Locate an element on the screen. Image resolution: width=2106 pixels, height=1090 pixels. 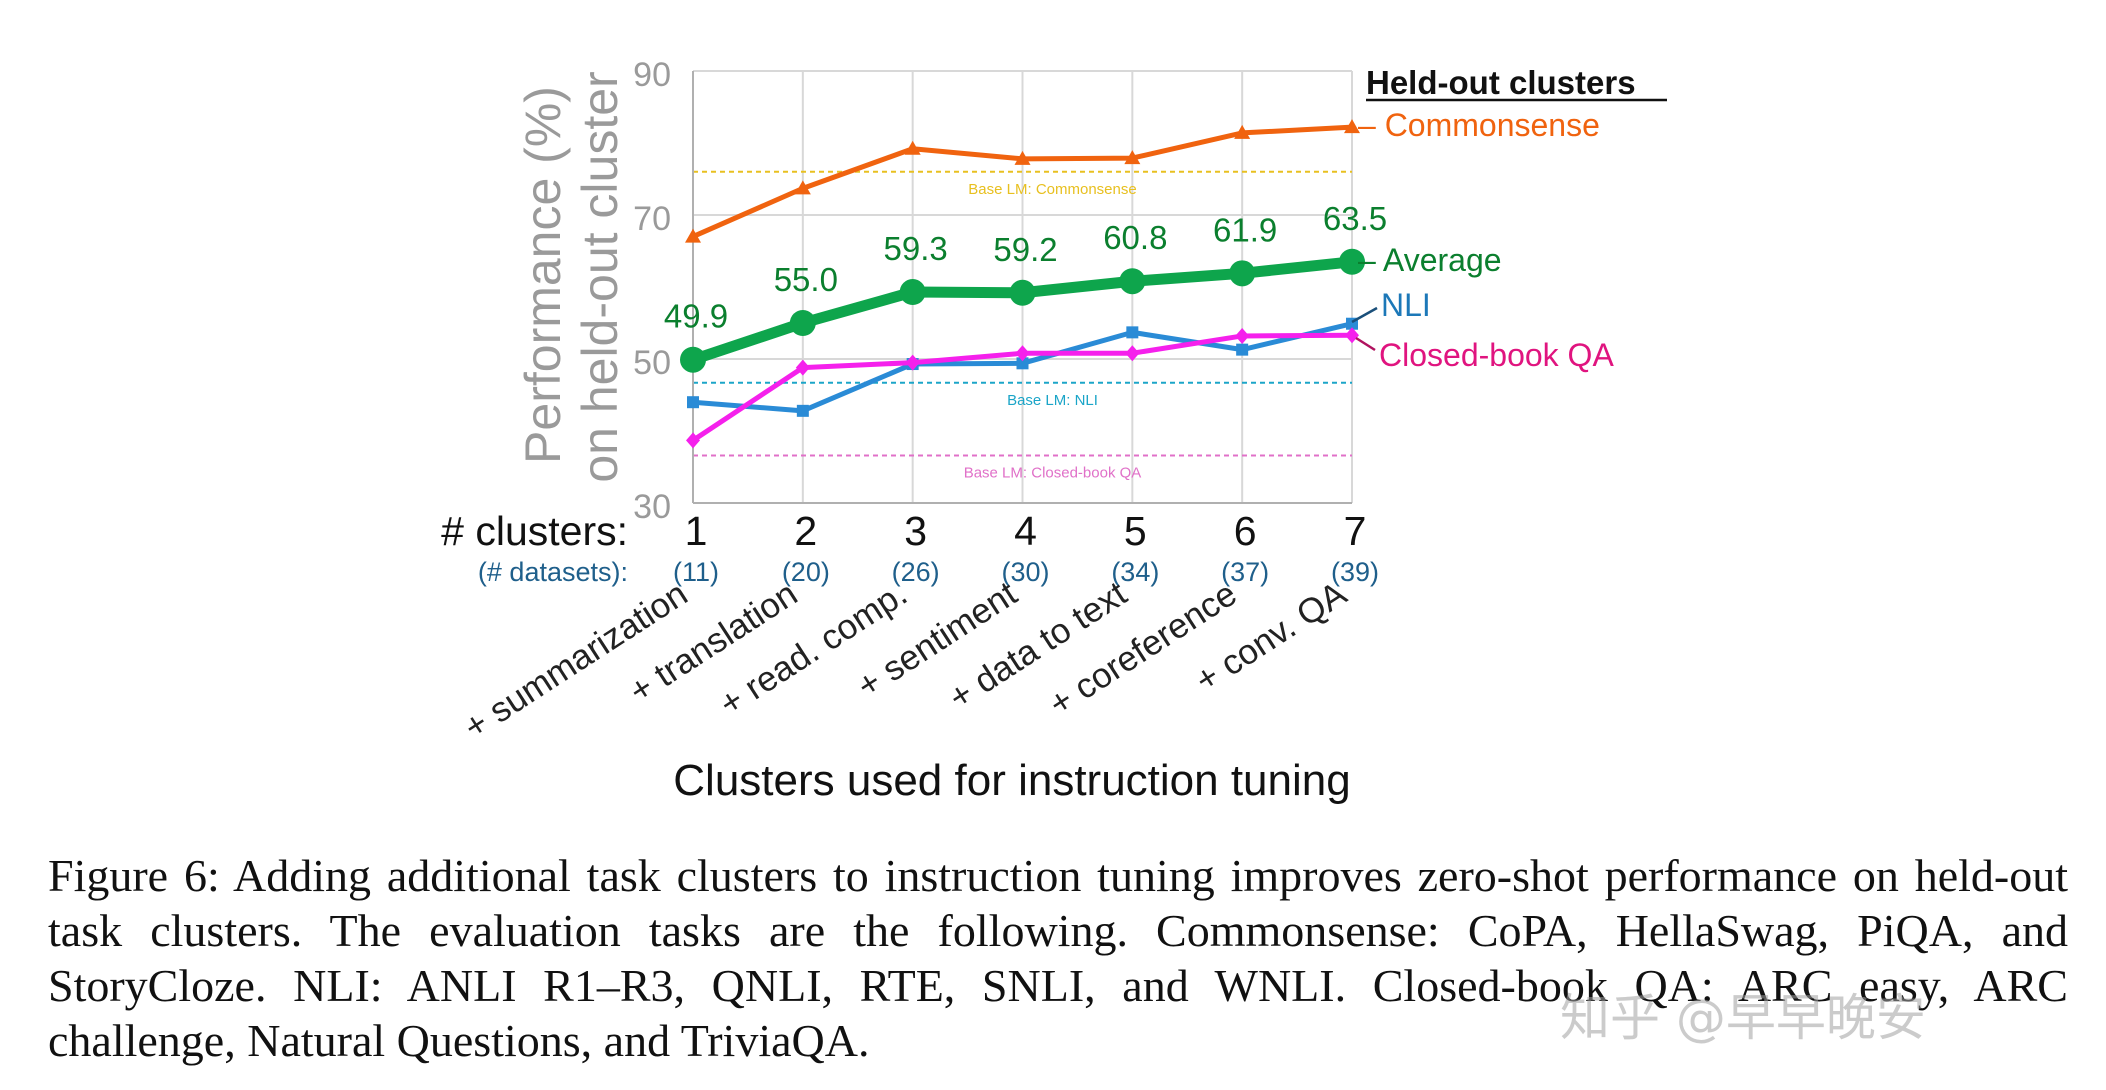
dataset-count-label: (39) is located at coordinates (1355, 572).